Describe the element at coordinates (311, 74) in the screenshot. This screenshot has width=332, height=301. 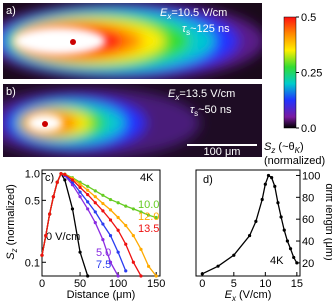
I see `colorbar-tick-label: 0.25` at that location.